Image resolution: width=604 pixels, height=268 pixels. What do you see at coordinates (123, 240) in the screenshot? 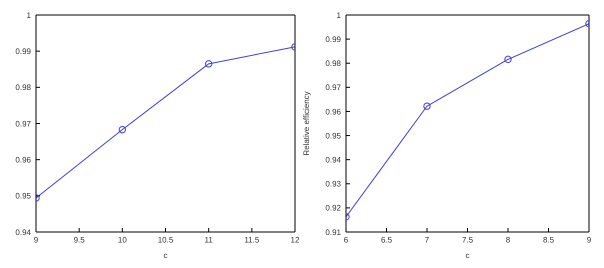
I see `x-tick-label: 10` at bounding box center [123, 240].